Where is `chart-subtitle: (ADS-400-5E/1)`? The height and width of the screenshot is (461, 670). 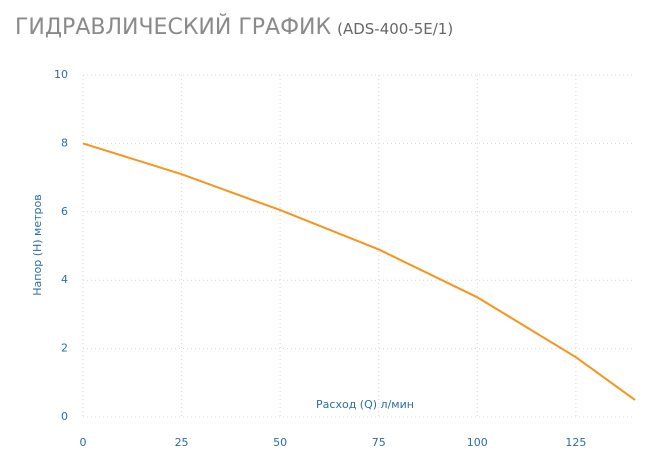
chart-subtitle: (ADS-400-5E/1) is located at coordinates (395, 29).